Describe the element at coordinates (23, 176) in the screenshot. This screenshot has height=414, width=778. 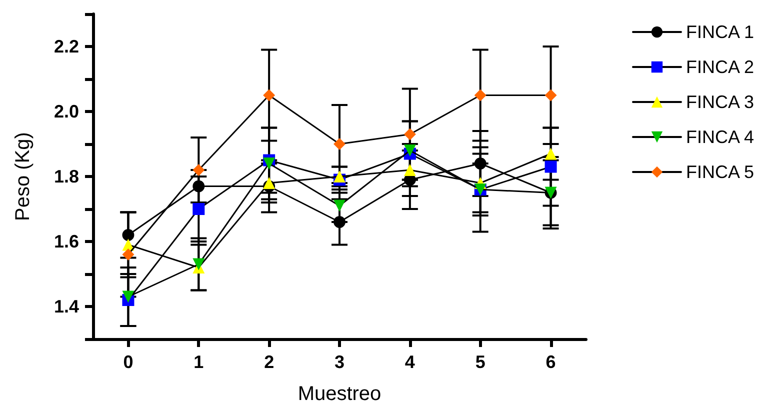
I see `y-axis-title: Peso (Kg)` at that location.